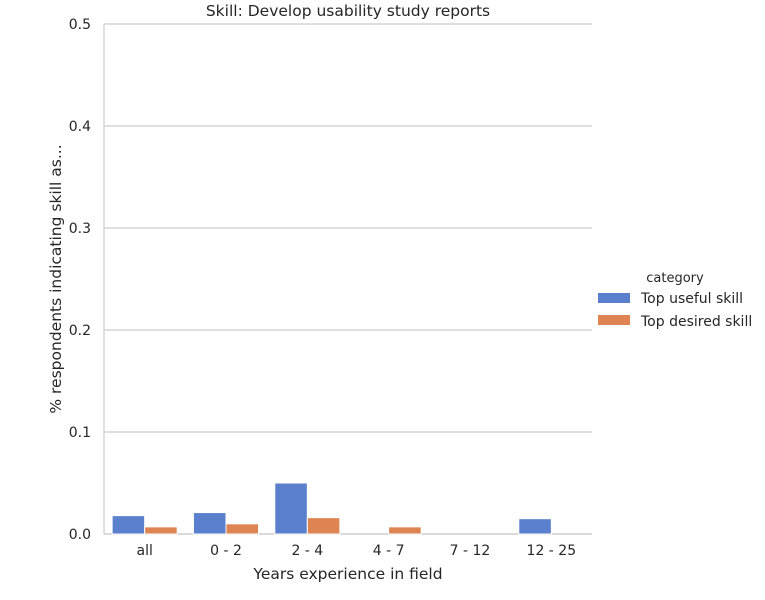 Image resolution: width=765 pixels, height=600 pixels. Describe the element at coordinates (389, 551) in the screenshot. I see `x-tick-label: 4 - 7` at that location.